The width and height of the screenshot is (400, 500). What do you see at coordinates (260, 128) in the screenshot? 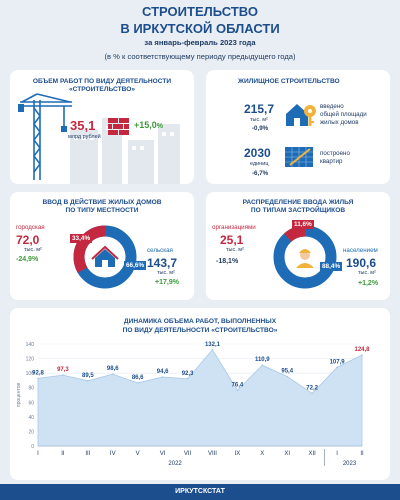
I see `housing-area-change: -0,9%` at bounding box center [260, 128].